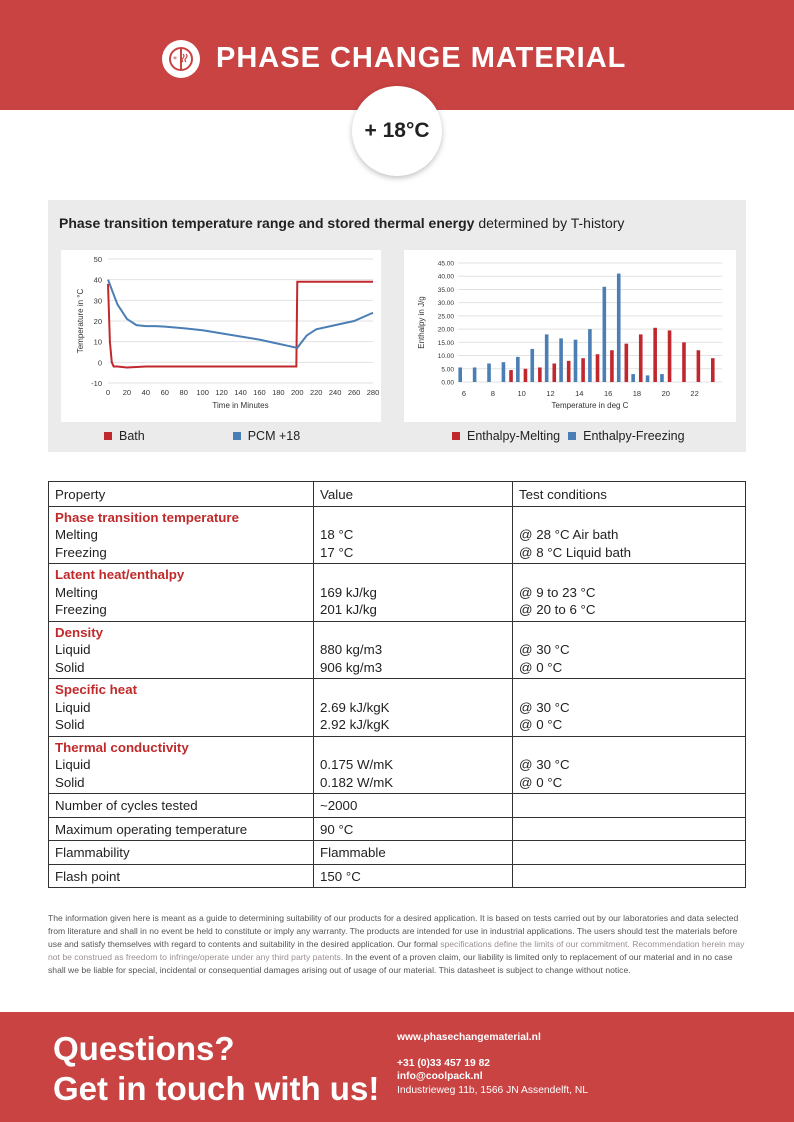 The image size is (794, 1122). Describe the element at coordinates (629, 494) in the screenshot. I see `header-test-conditions: Test conditions` at that location.